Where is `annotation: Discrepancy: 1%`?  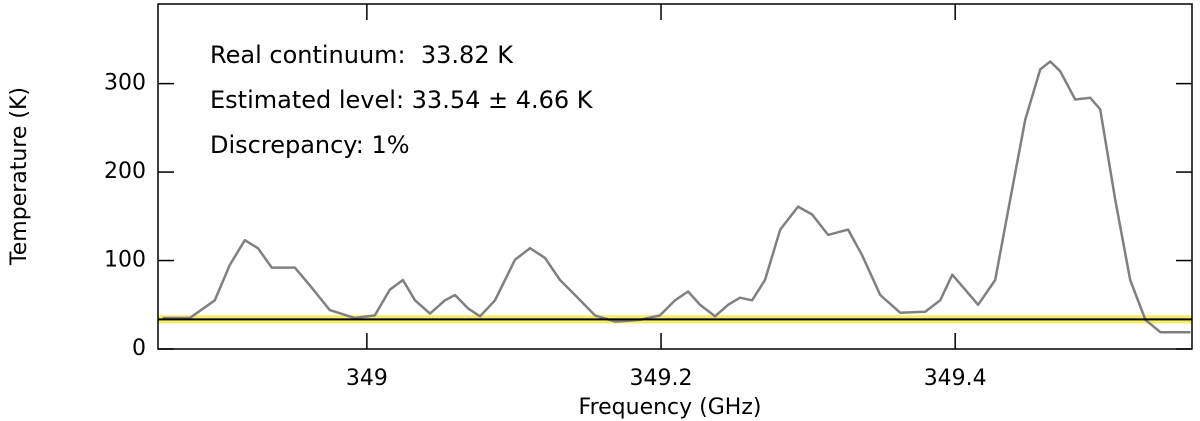 annotation: Discrepancy: 1% is located at coordinates (310, 145).